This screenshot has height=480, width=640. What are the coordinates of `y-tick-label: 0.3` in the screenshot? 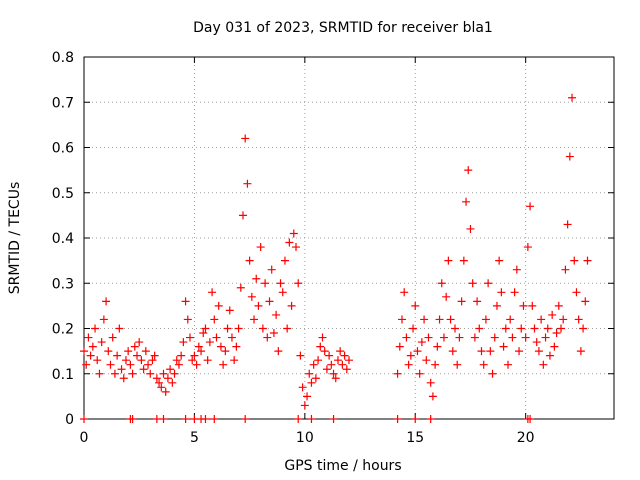 It's located at (63, 284).